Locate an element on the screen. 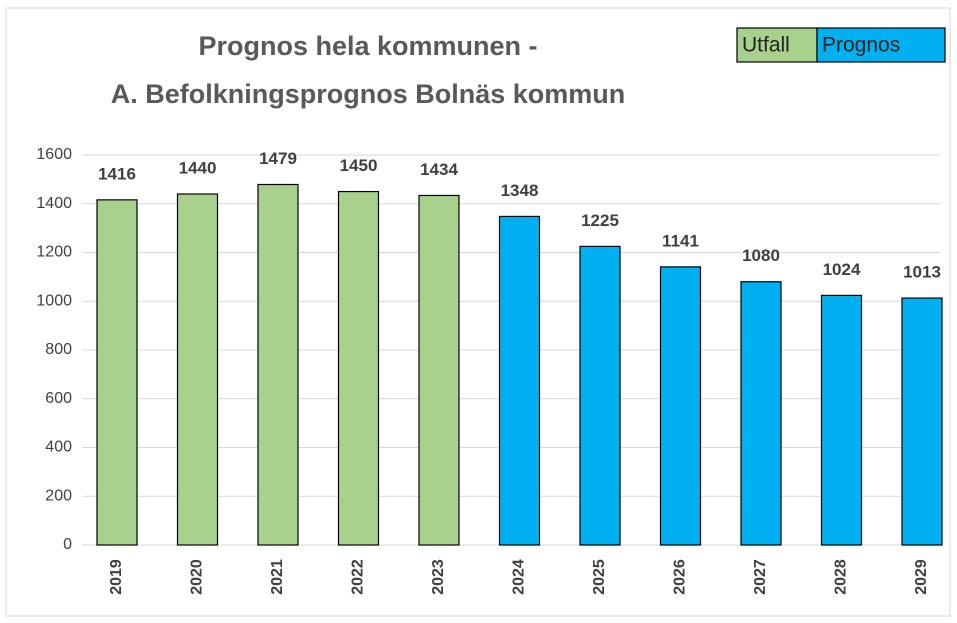 This screenshot has height=623, width=957. y-tick-label: 1000 is located at coordinates (54, 300).